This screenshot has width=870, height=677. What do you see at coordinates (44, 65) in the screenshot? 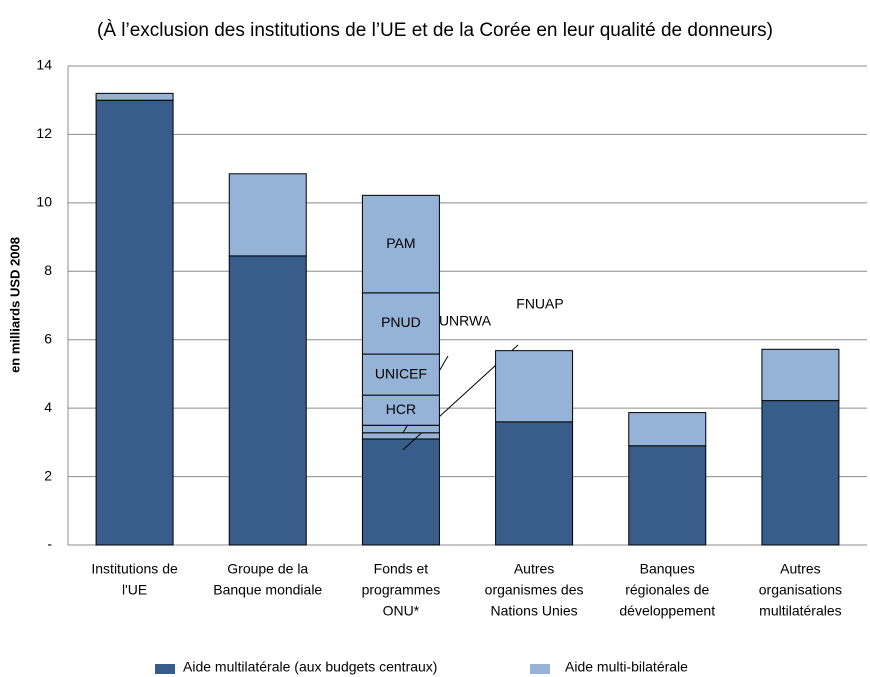
I see `y-tick-label: 14` at bounding box center [44, 65].